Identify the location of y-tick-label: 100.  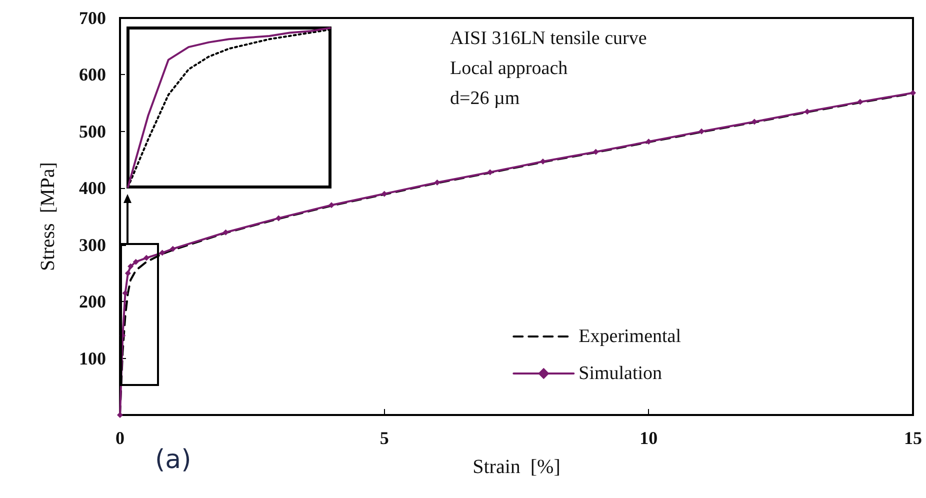
(92, 358).